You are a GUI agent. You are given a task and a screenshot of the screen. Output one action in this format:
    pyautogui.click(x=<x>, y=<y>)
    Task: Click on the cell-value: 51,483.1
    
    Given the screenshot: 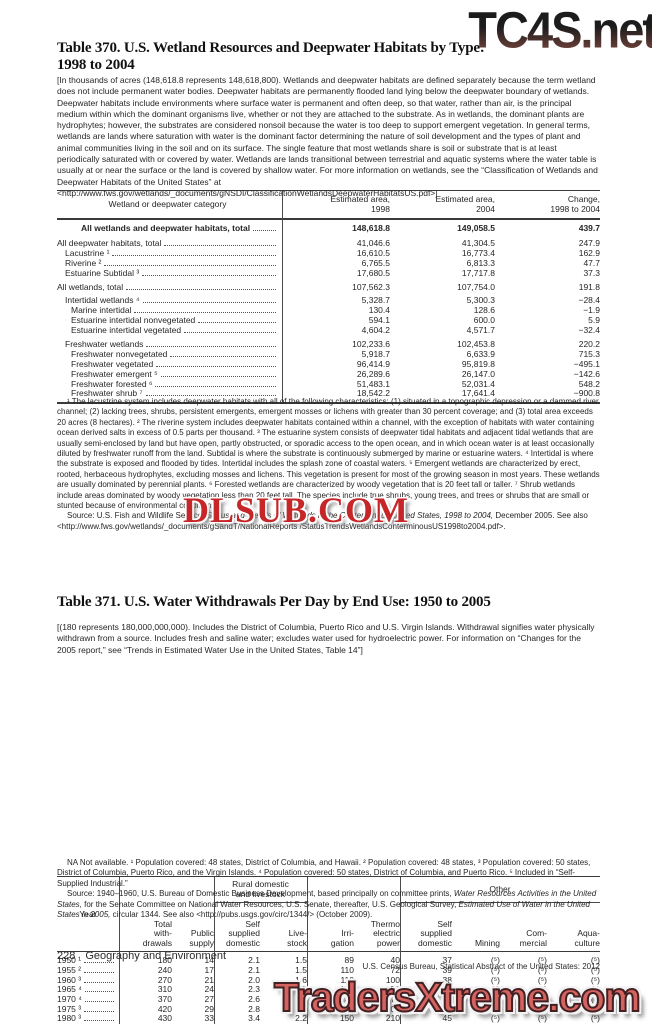 What is the action you would take?
    pyautogui.click(x=373, y=383)
    